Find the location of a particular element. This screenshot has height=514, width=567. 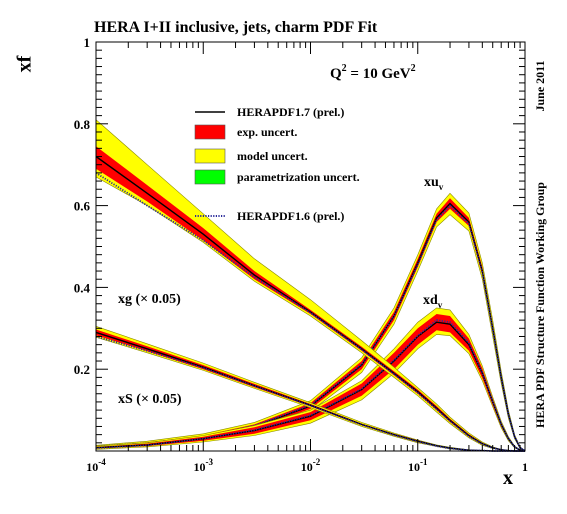

legend-label: parametrization uncert. is located at coordinates (298, 177).